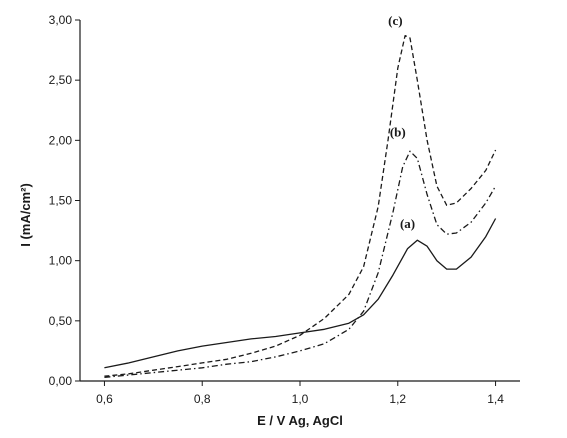 Image resolution: width=567 pixels, height=438 pixels. What do you see at coordinates (300, 399) in the screenshot?
I see `x-tick-label: 1,0` at bounding box center [300, 399].